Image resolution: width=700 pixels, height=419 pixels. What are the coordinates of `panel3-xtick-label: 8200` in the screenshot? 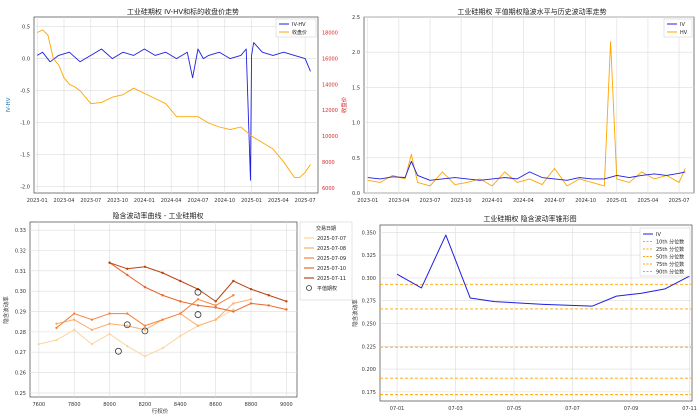 It's located at (145, 405).